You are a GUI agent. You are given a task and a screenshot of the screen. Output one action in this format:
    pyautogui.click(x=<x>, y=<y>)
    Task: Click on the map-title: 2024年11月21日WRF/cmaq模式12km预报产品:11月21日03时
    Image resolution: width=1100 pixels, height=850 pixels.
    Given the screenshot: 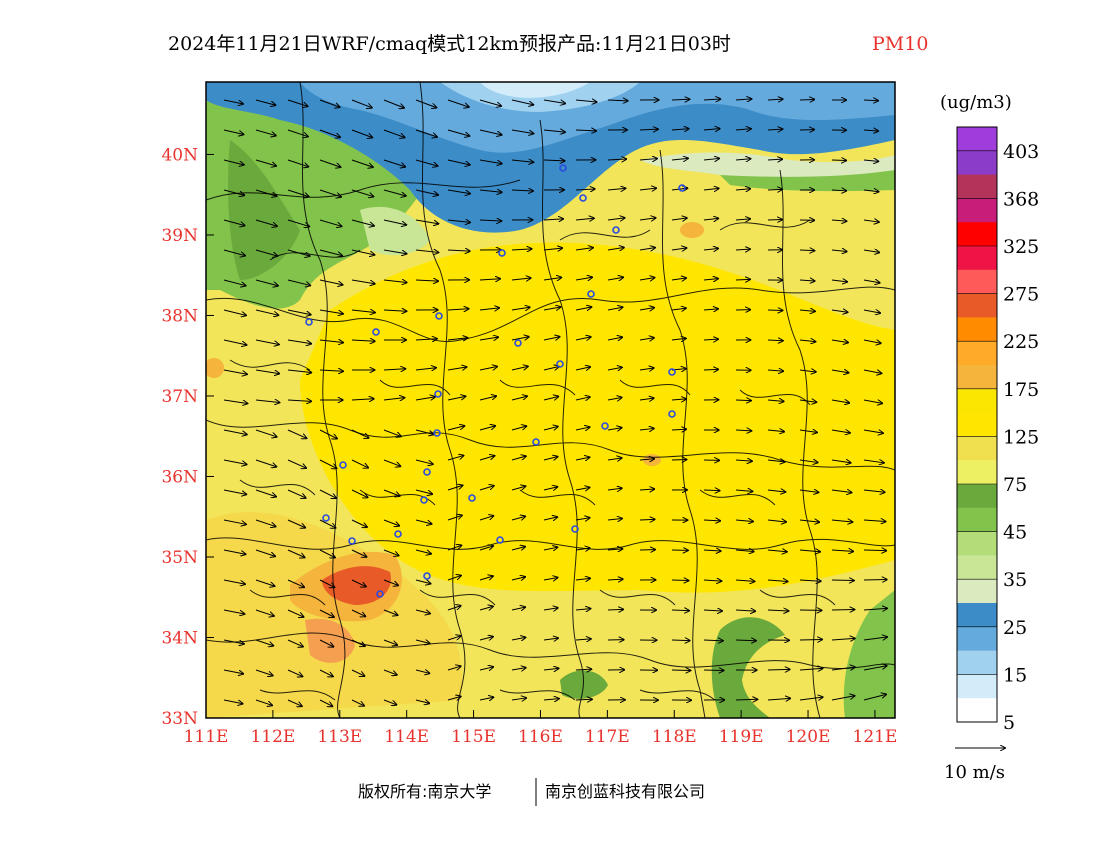 What is the action you would take?
    pyautogui.click(x=449, y=44)
    